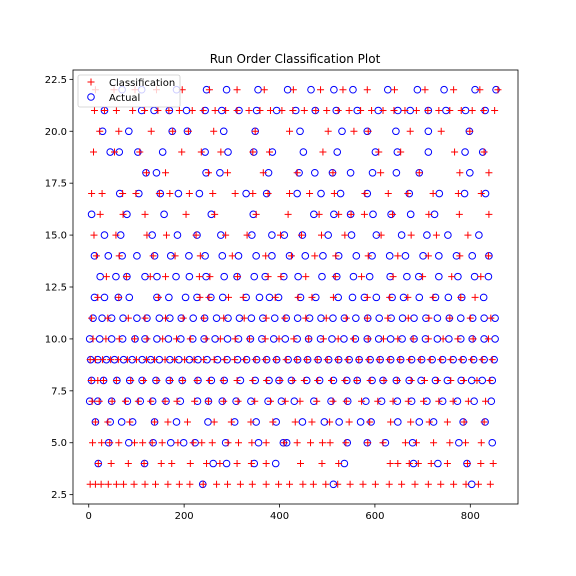 Image resolution: width=576 pixels, height=576 pixels. I want to click on legend-circle-marker, so click(91, 97).